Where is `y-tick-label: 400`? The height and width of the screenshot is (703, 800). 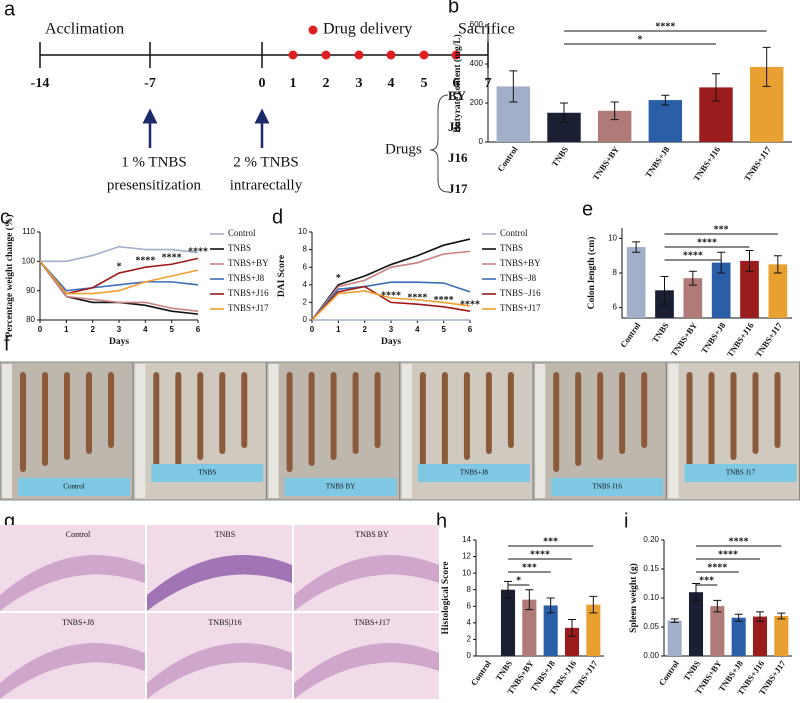
y-tick-label: 400 is located at coordinates (477, 63).